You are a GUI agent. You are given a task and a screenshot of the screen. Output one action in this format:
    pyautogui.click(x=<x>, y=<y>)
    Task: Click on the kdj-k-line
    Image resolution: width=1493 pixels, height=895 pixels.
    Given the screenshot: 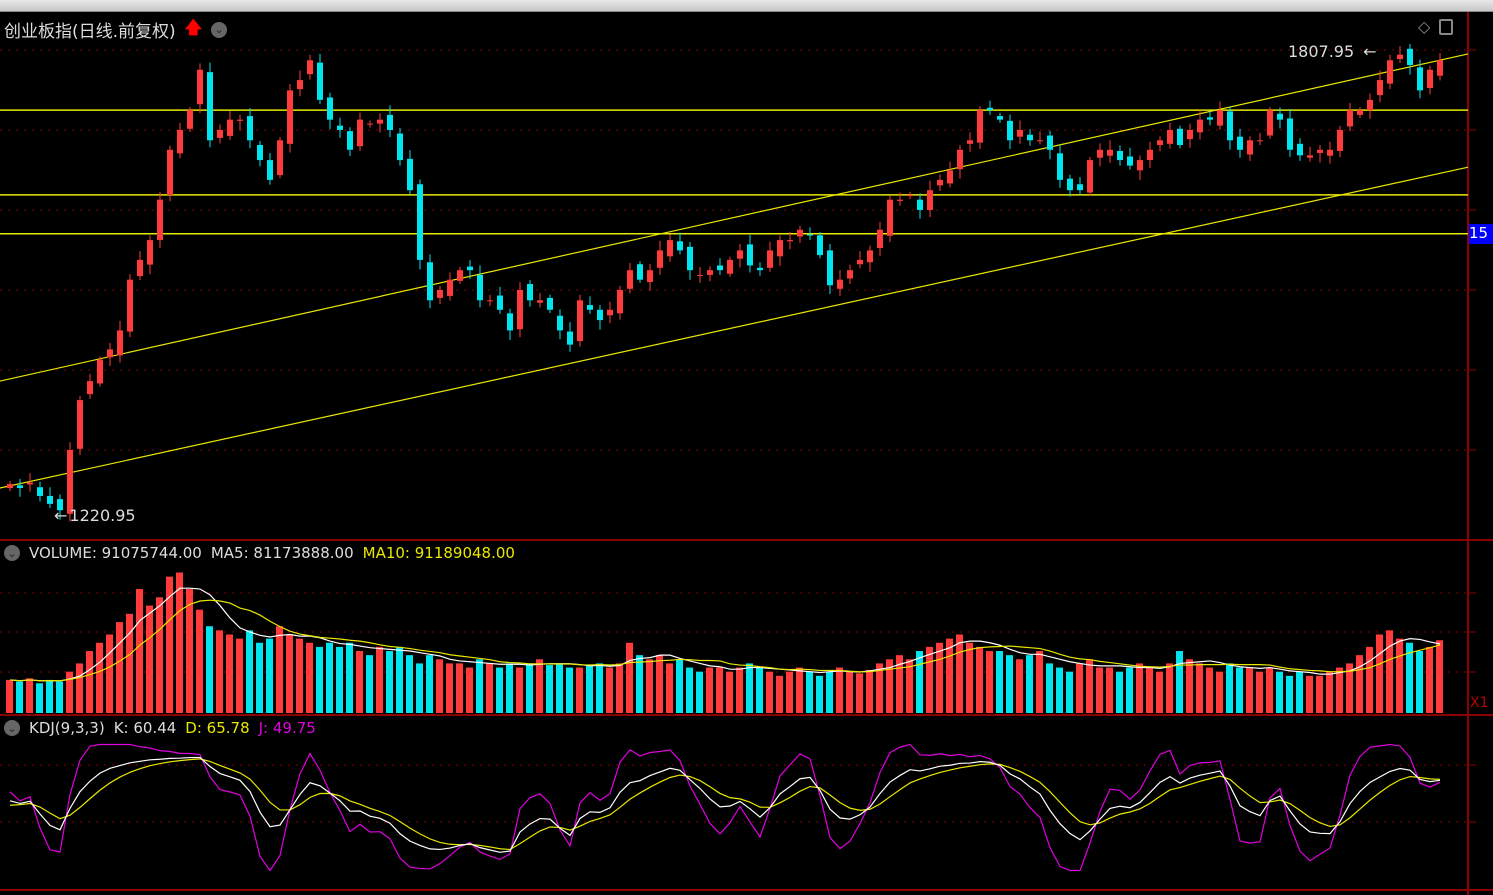 What is the action you would take?
    pyautogui.click(x=725, y=804)
    